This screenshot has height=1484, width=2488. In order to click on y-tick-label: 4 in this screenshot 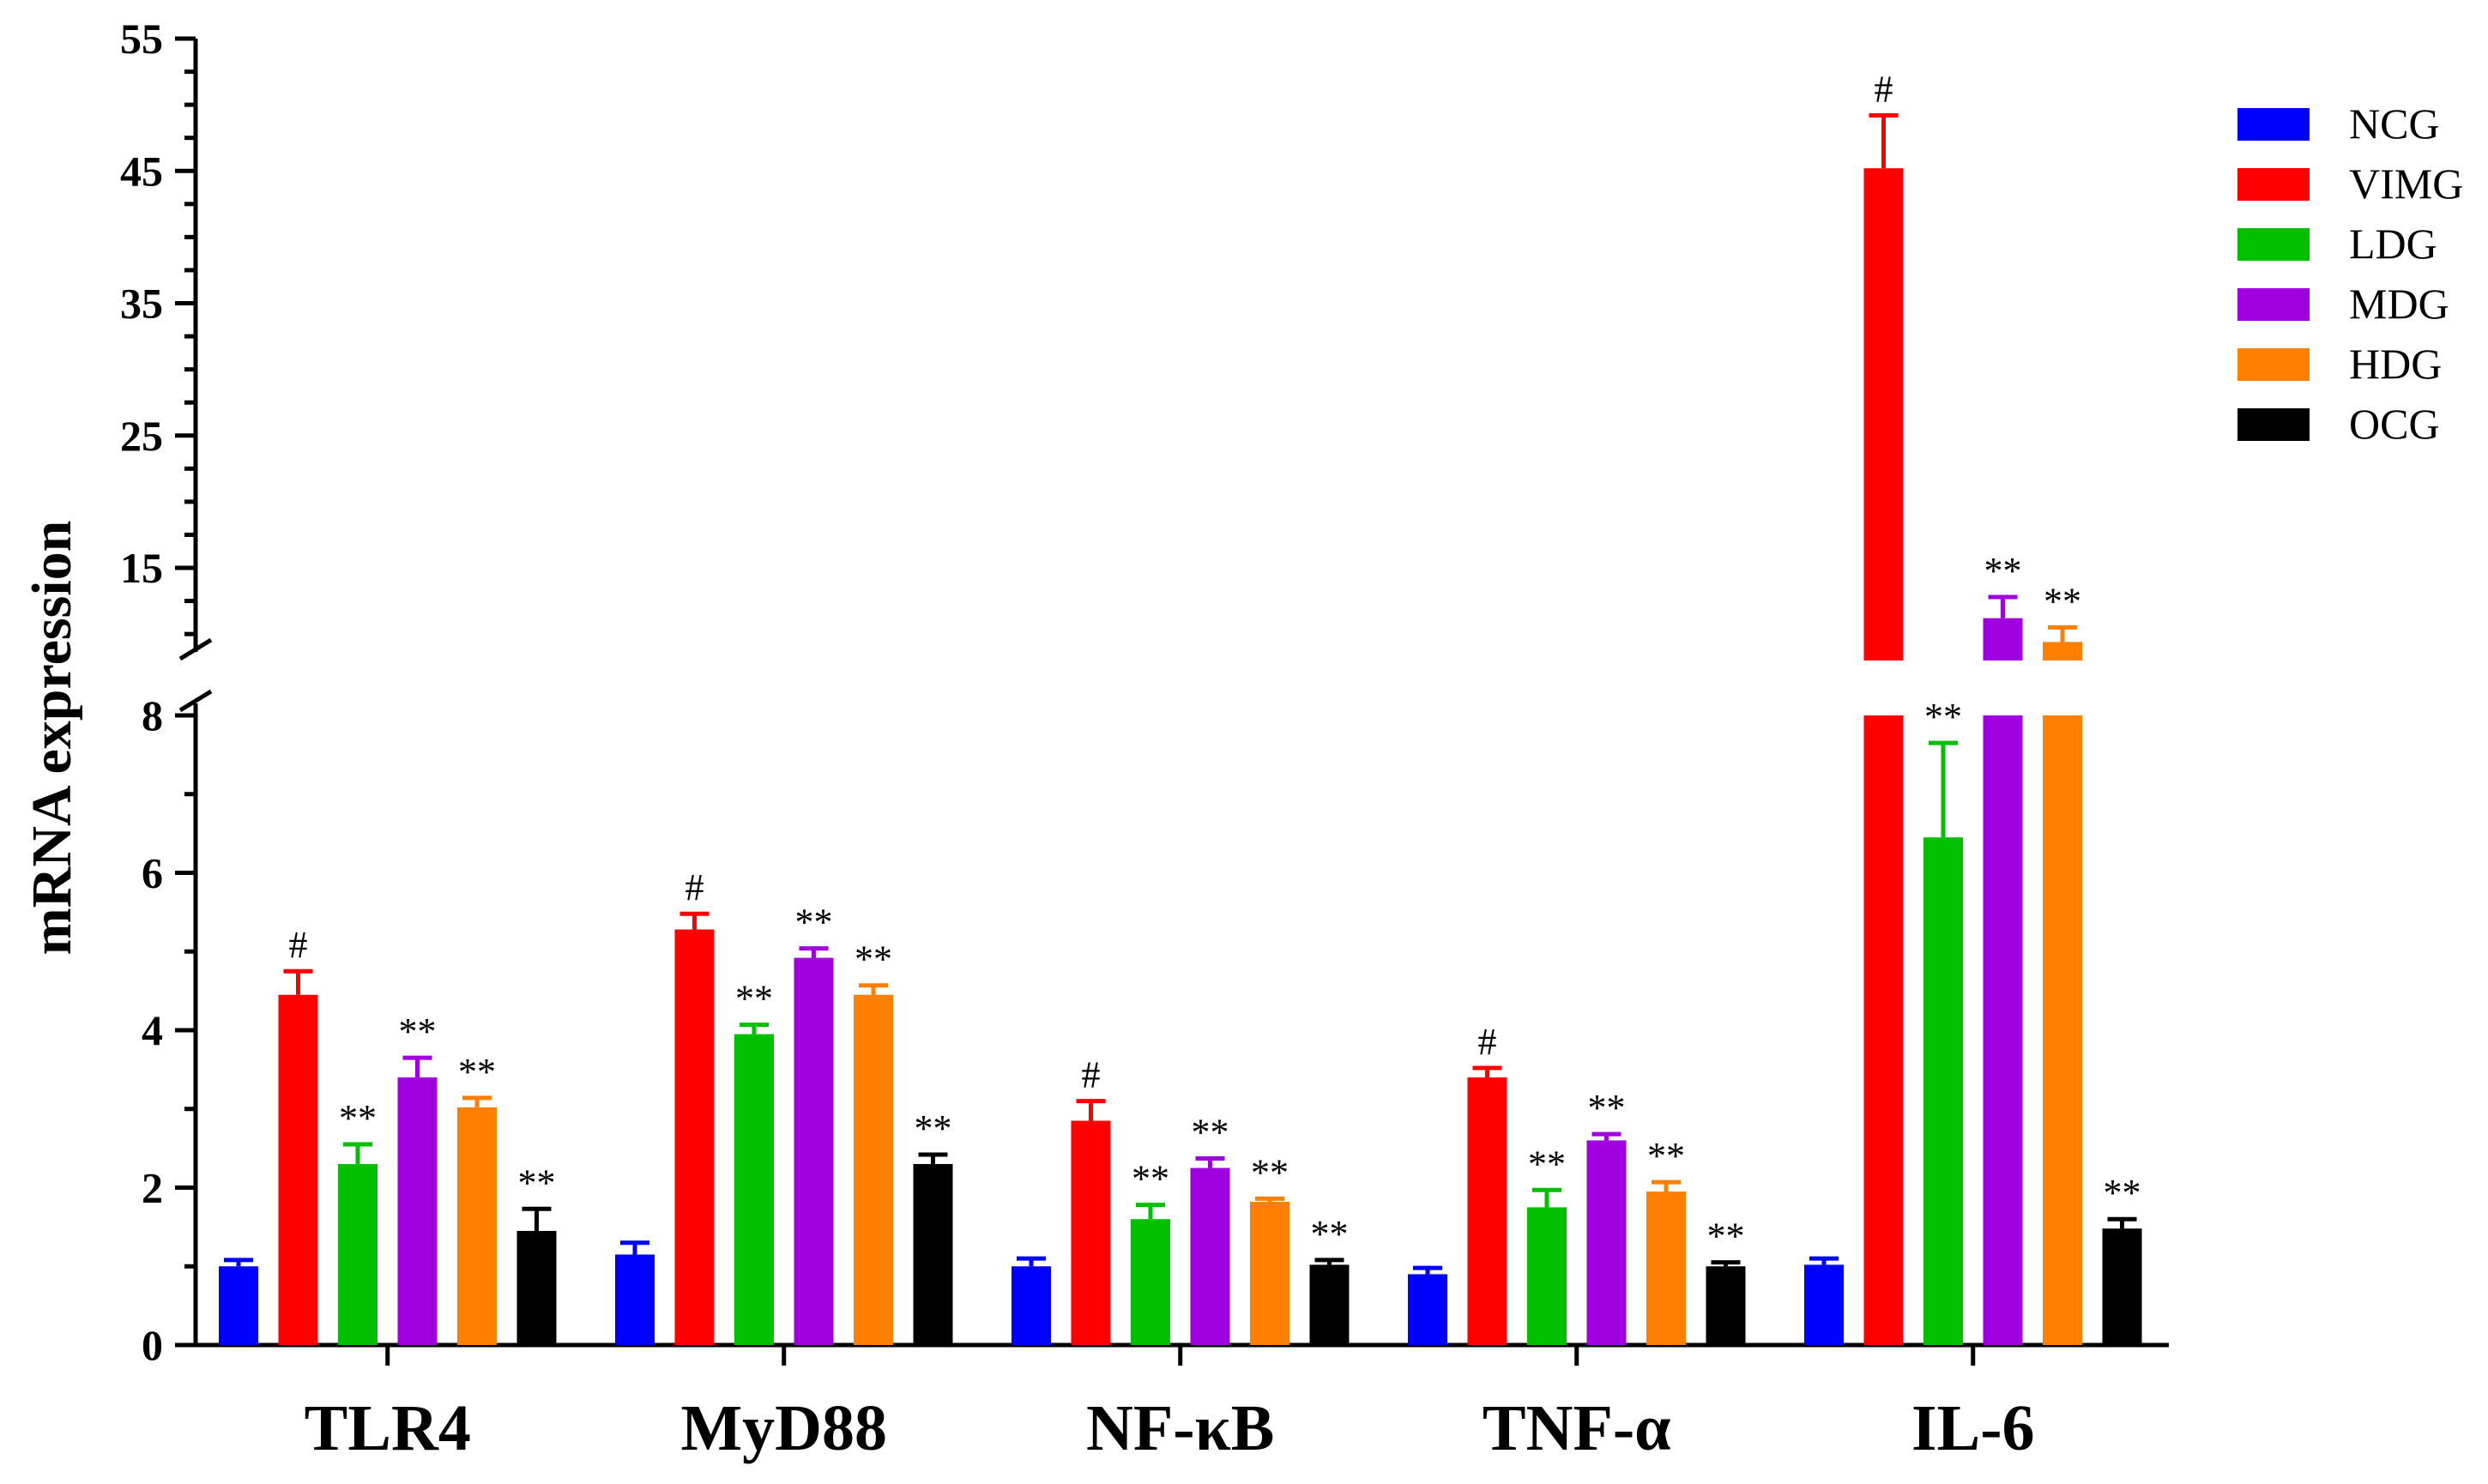, I will do `click(153, 1030)`.